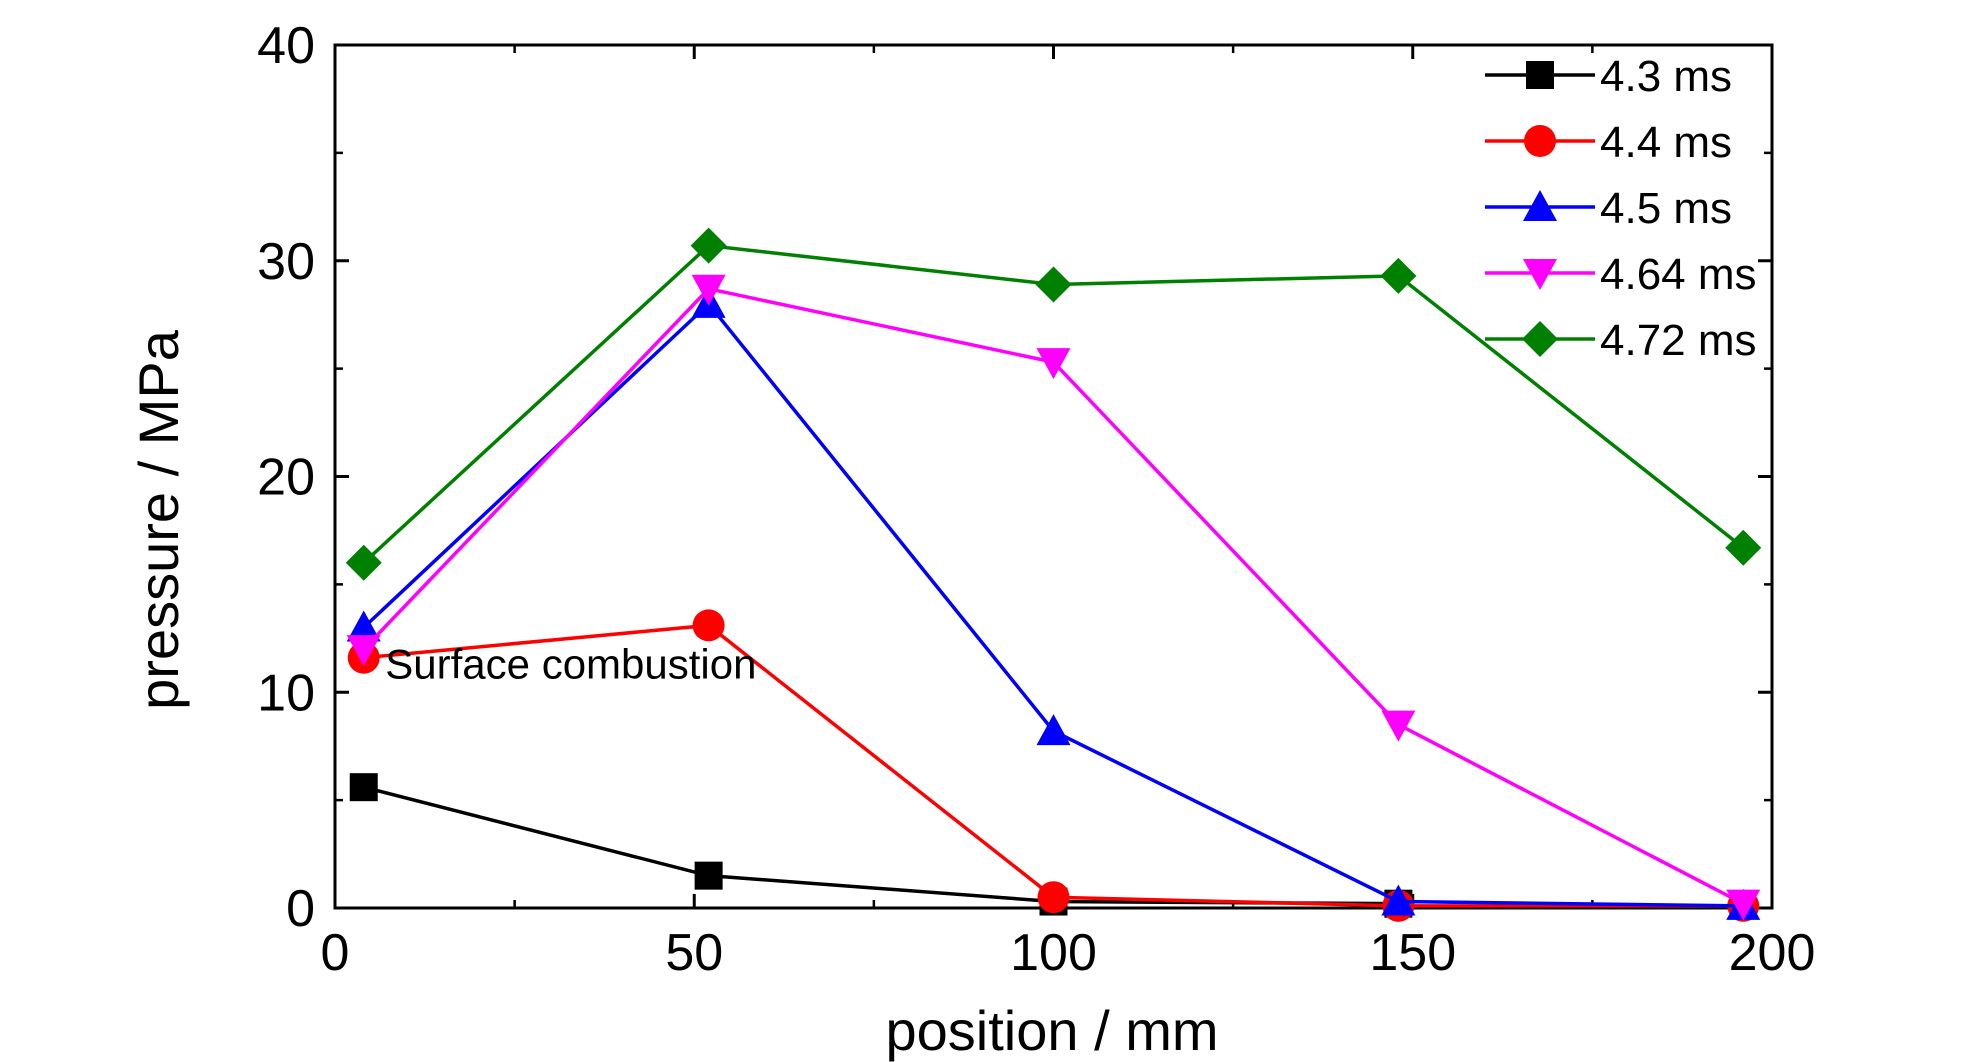 The height and width of the screenshot is (1062, 1984). Describe the element at coordinates (1678, 340) in the screenshot. I see `legend-label: 4.72 ms` at that location.